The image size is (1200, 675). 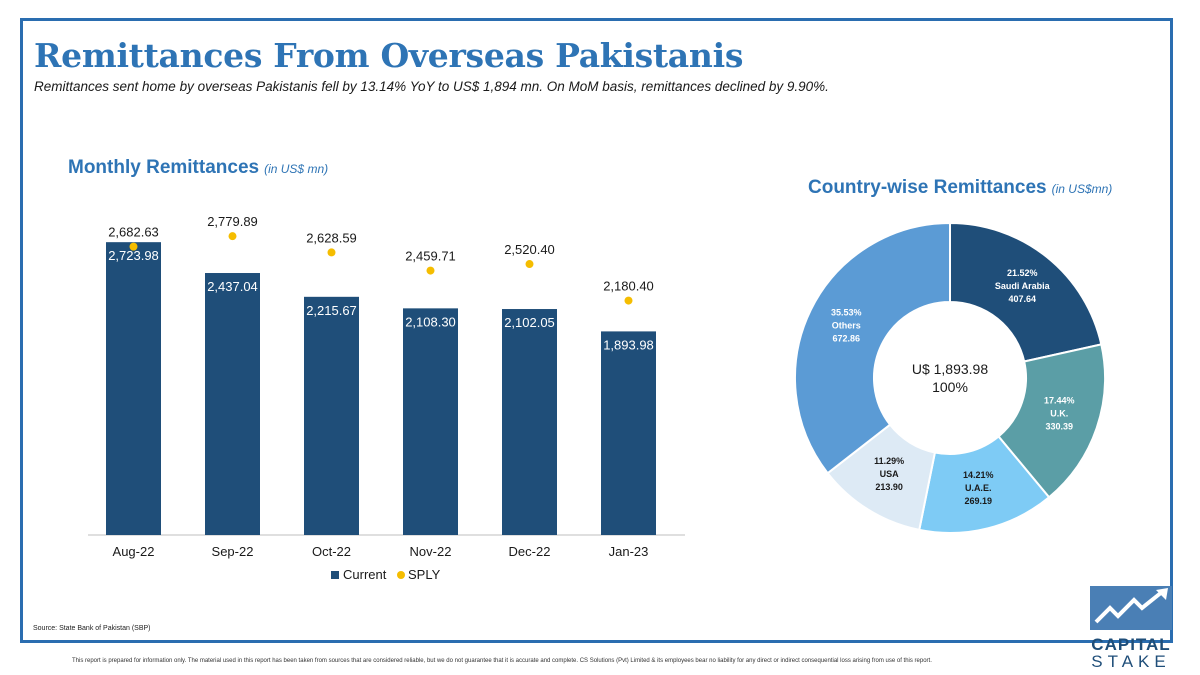 What do you see at coordinates (331, 551) in the screenshot?
I see `x-tick-label: Oct-22` at bounding box center [331, 551].